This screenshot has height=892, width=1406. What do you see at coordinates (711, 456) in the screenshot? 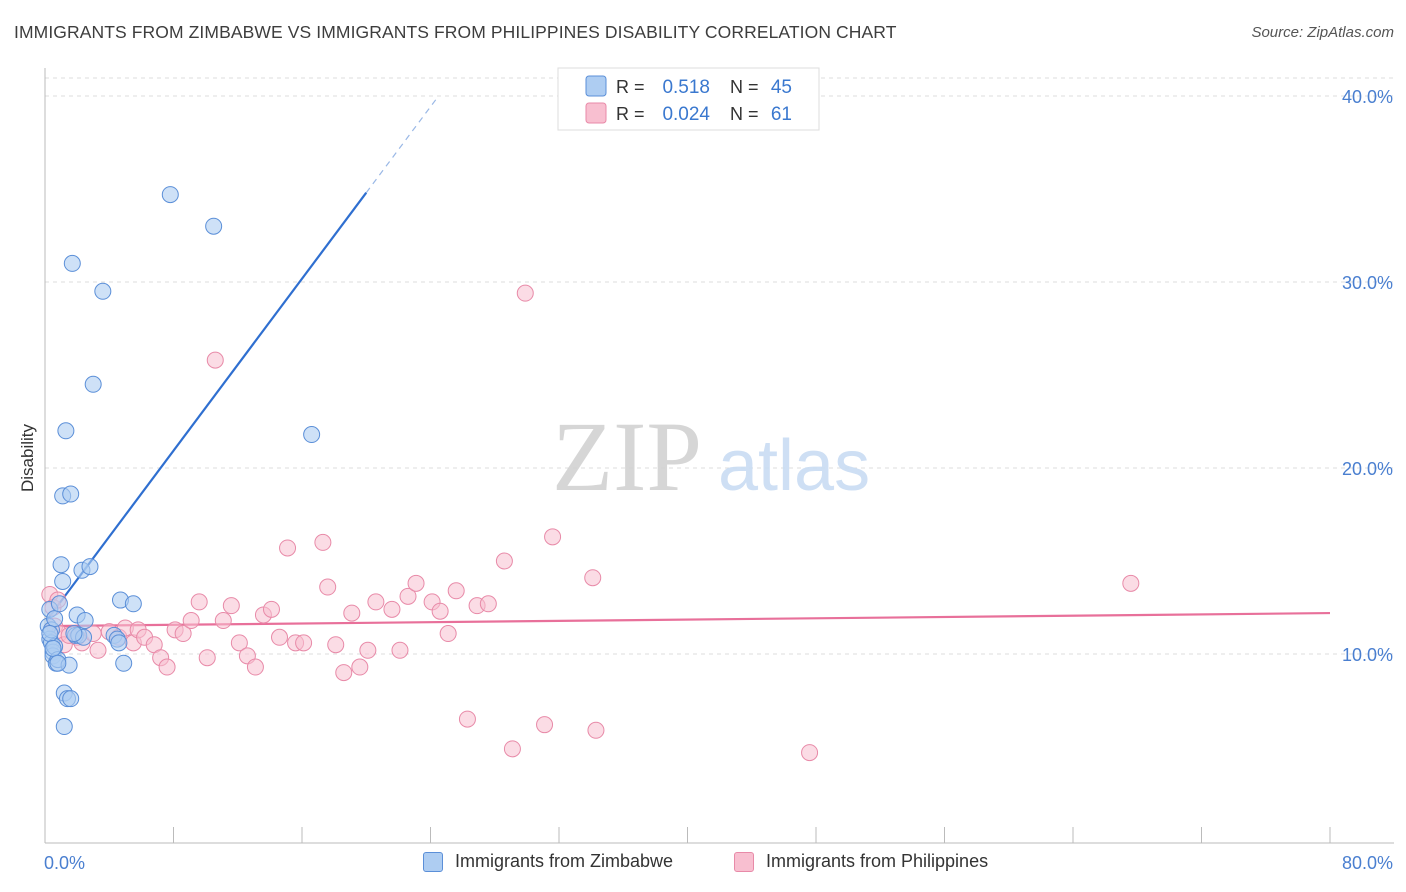
I see `watermark: ZIP atlas` at bounding box center [711, 456].